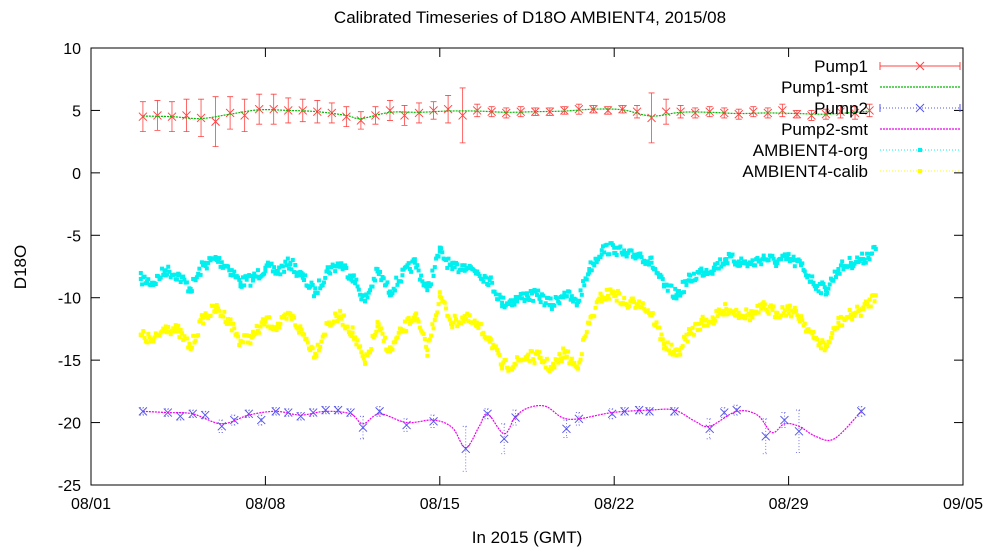  Describe the element at coordinates (920, 171) in the screenshot. I see `legend-marker` at that location.